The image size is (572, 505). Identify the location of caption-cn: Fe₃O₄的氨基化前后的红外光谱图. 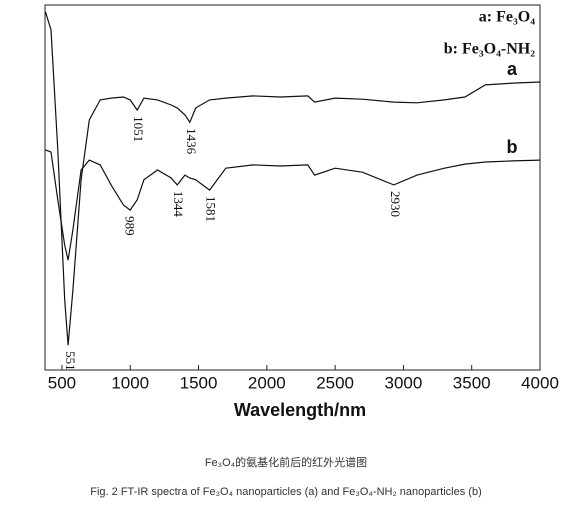
(286, 462).